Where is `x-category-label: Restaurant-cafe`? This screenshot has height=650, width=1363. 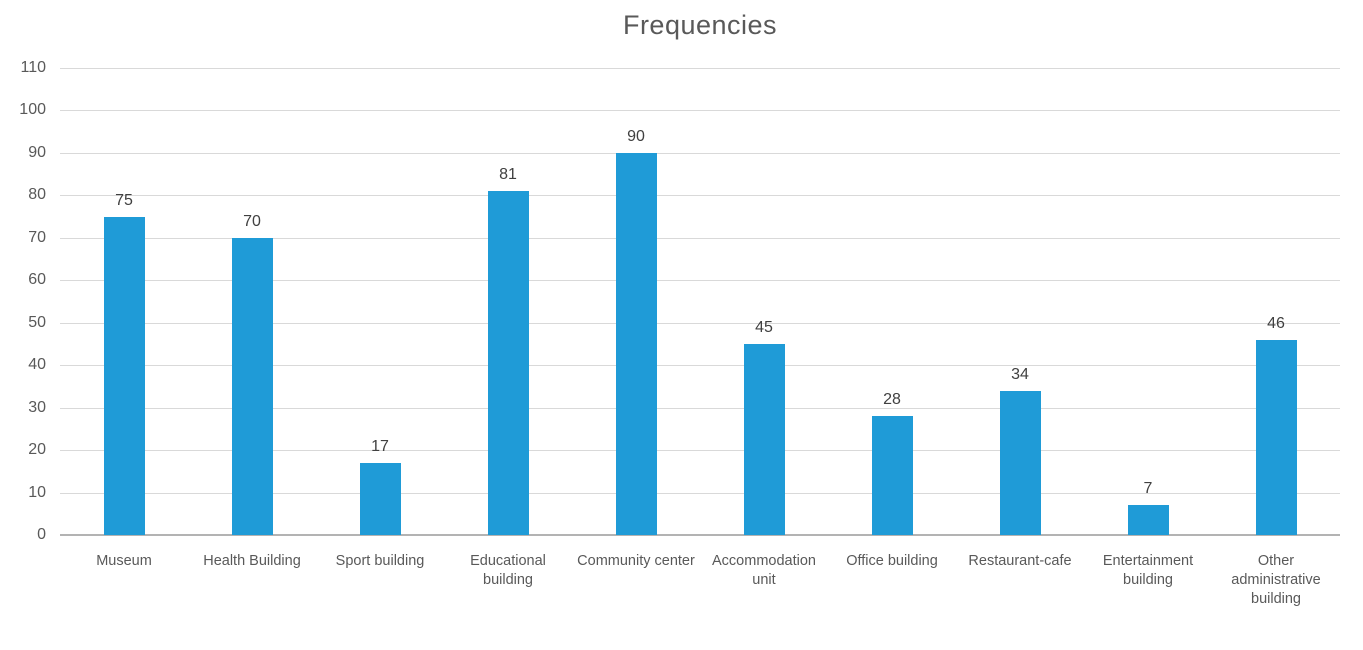
x-category-label: Restaurant-cafe is located at coordinates (1020, 561).